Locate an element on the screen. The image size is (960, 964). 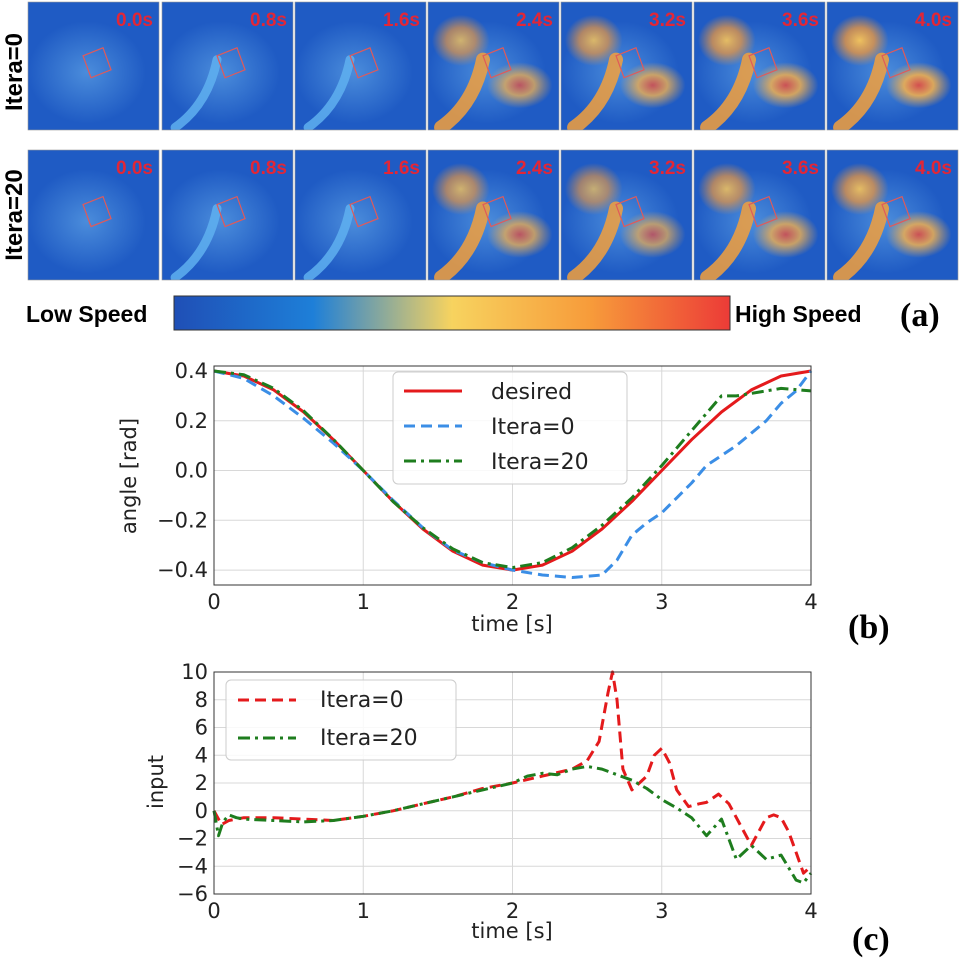
y-axis-label: angle [rad] is located at coordinates (129, 476).